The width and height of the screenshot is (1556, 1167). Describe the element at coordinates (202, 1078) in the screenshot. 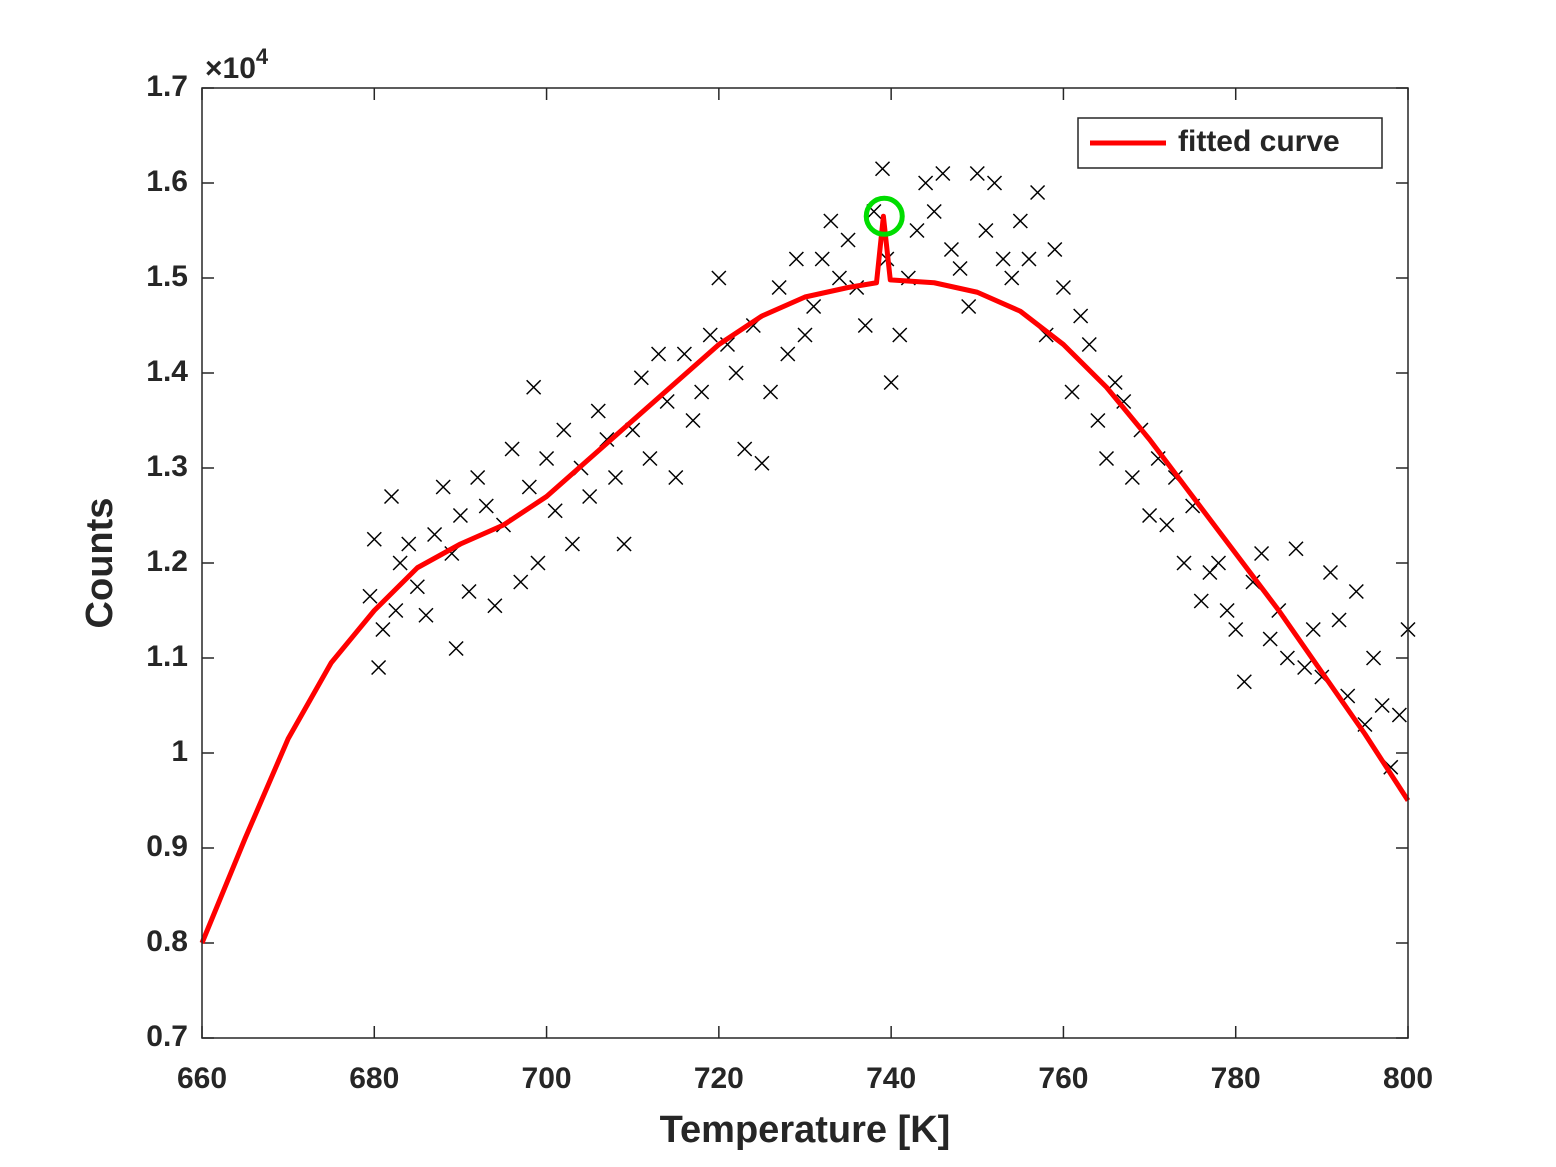

I see `x-tick-label: 660` at that location.